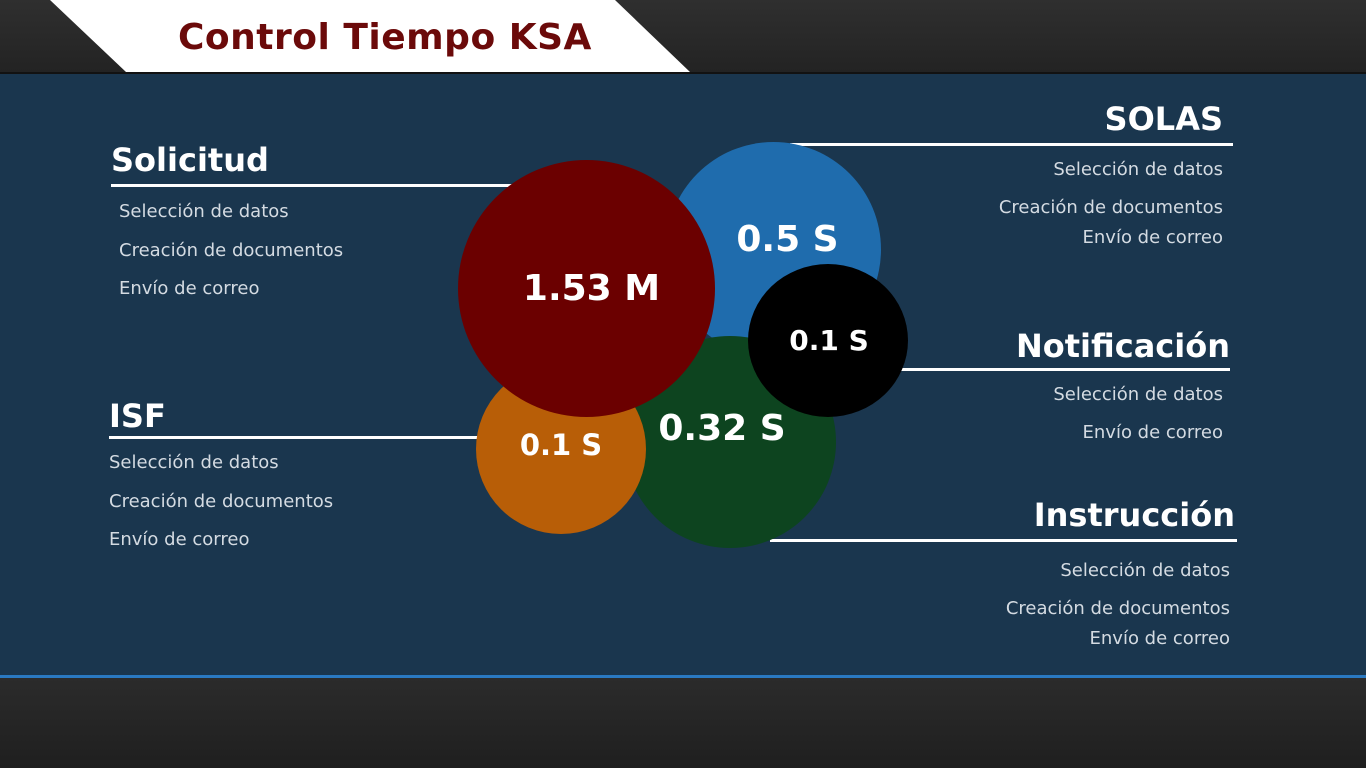 Image resolution: width=1366 pixels, height=768 pixels. Describe the element at coordinates (1117, 608) in the screenshot. I see `instruccion-item-2: Creación de documentos` at that location.